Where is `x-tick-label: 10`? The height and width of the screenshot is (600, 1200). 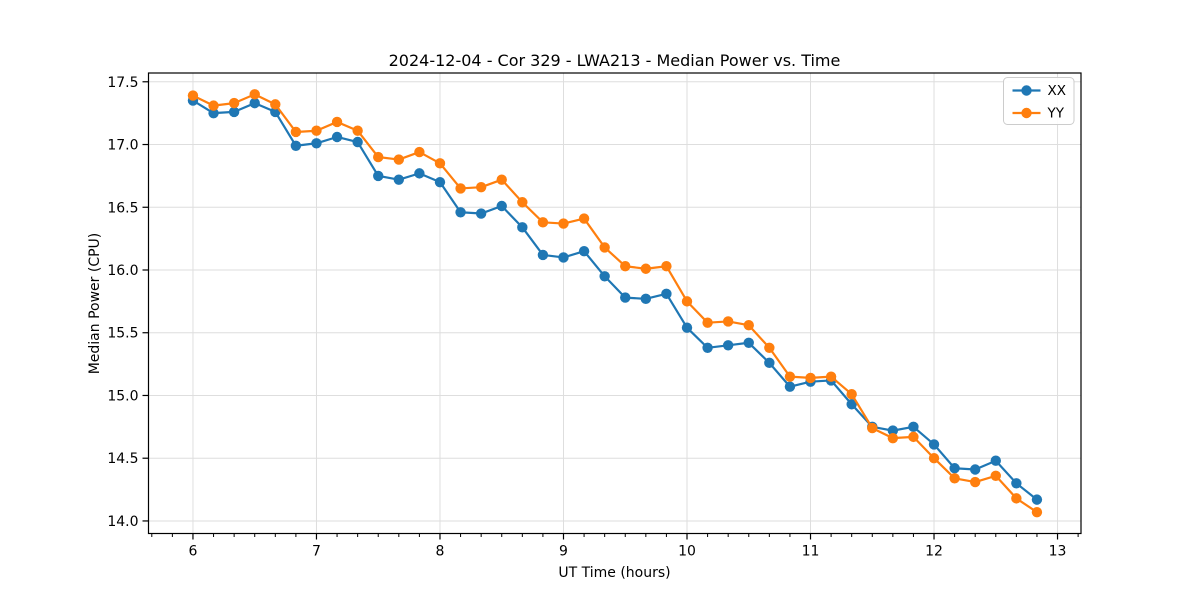
x-tick-label: 10 is located at coordinates (687, 552).